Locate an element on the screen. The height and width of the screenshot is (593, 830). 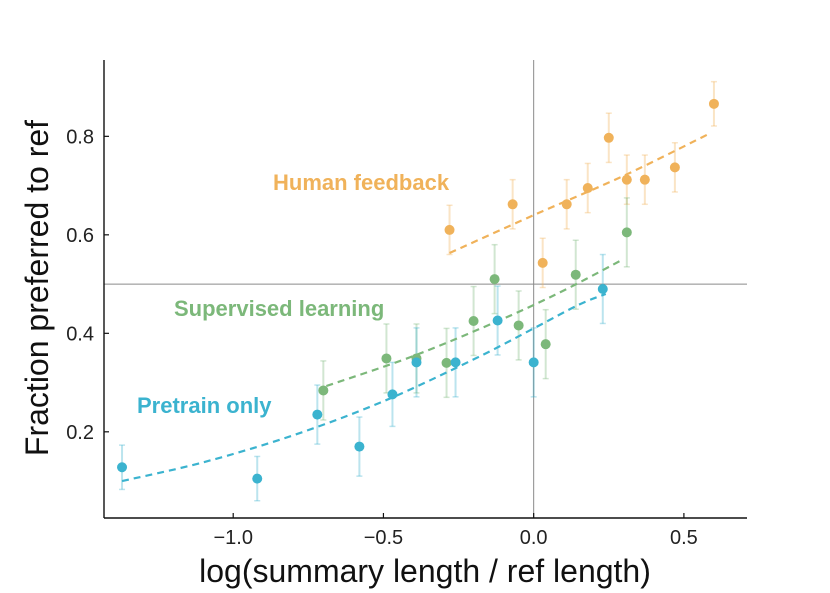
x-tick-label: −0.5 is located at coordinates (383, 538).